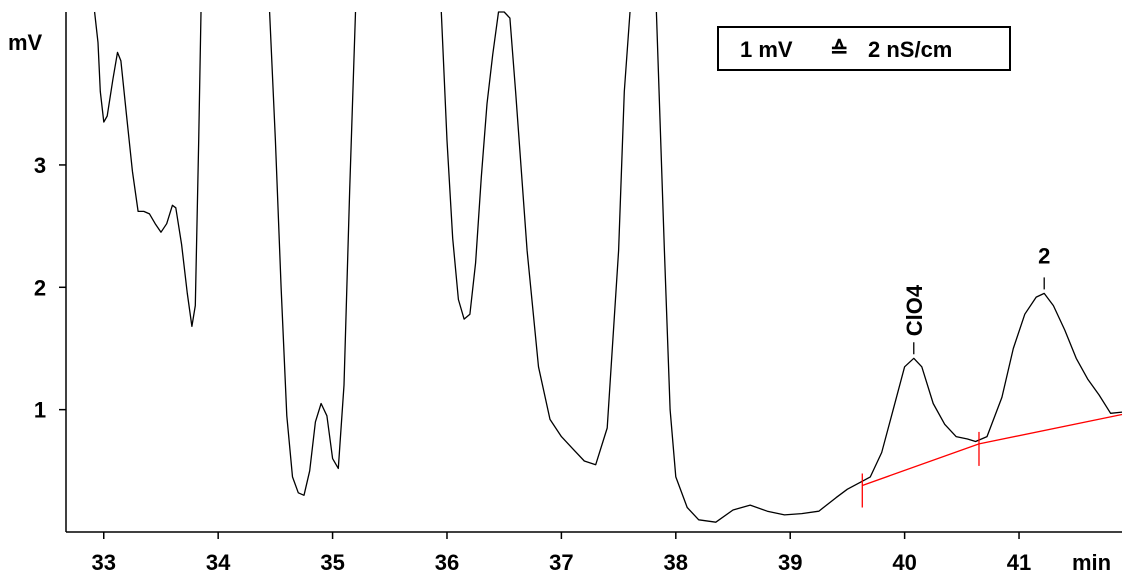 The image size is (1123, 575). Describe the element at coordinates (920, 469) in the screenshot. I see `baseline-marks` at that location.